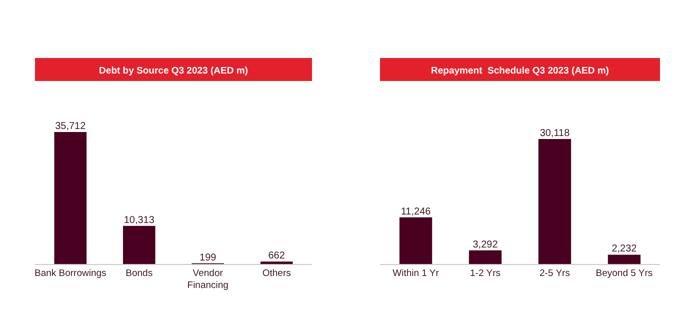 The height and width of the screenshot is (320, 695). Describe the element at coordinates (277, 256) in the screenshot. I see `data-label: 662` at that location.